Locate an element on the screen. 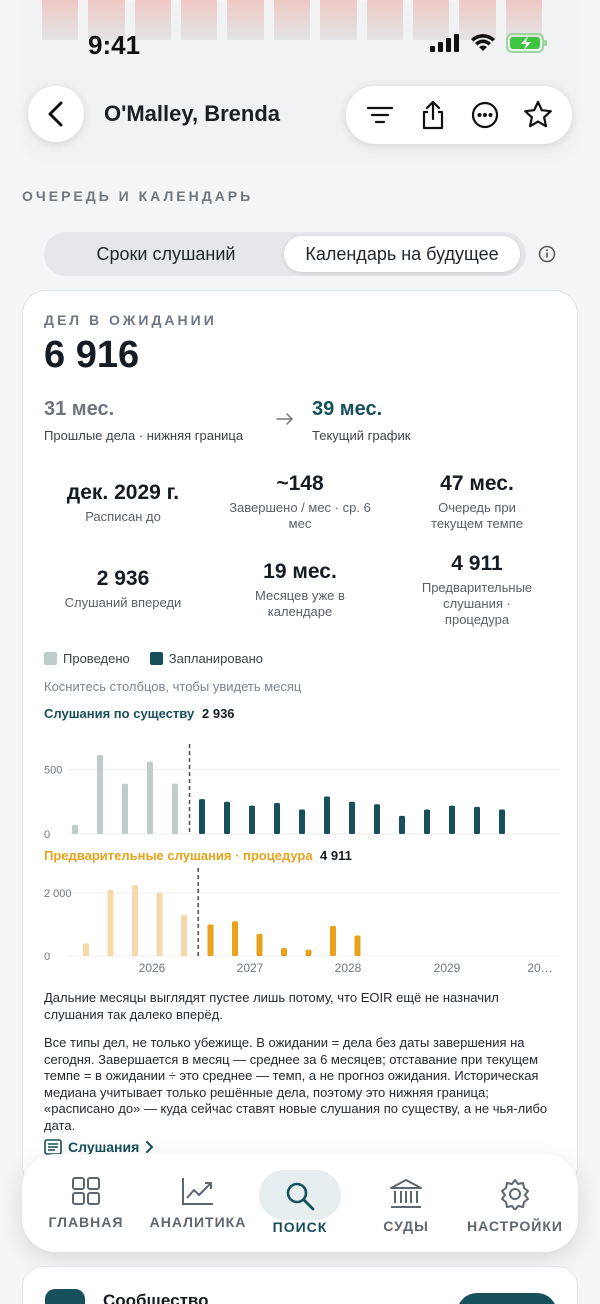 The image size is (600, 1304). back-button is located at coordinates (56, 114).